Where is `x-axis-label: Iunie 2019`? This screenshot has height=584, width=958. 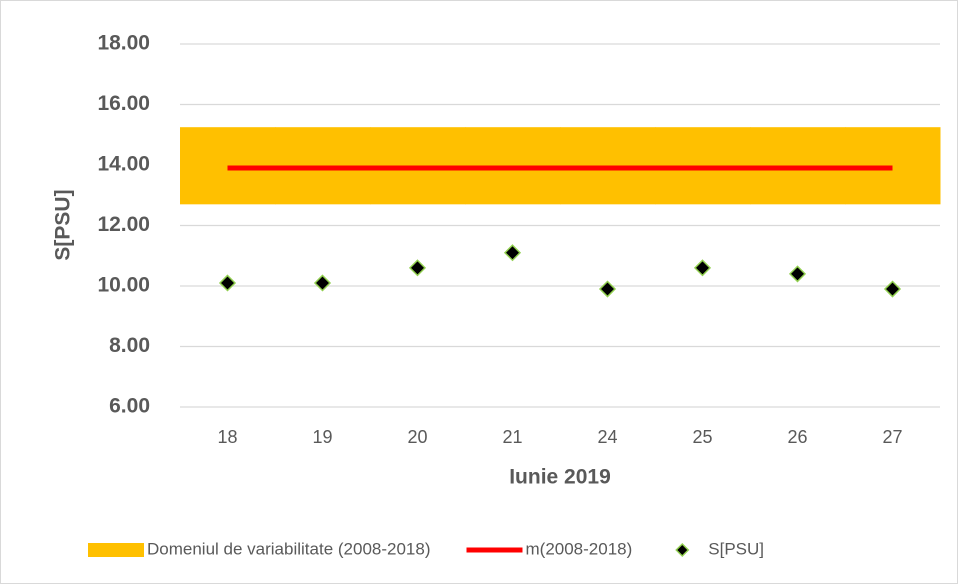
x-axis-label: Iunie 2019 is located at coordinates (560, 477).